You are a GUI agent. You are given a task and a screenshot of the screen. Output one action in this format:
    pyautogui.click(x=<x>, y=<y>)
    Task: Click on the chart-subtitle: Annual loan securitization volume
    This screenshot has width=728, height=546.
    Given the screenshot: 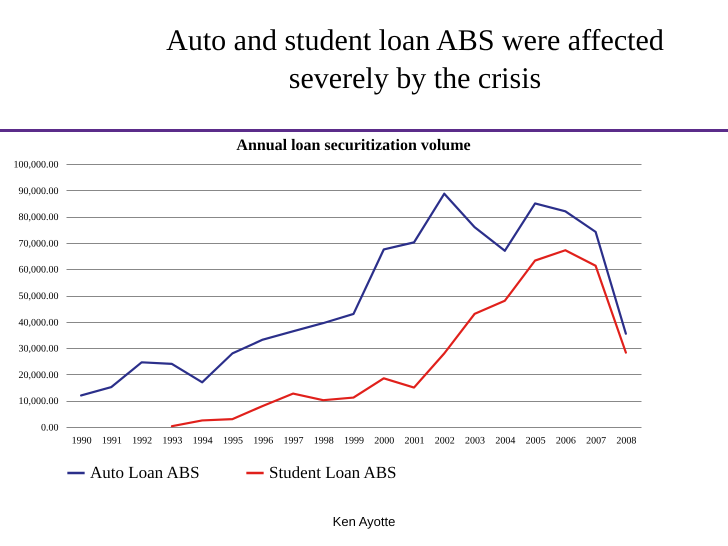 What is the action you would take?
    pyautogui.click(x=353, y=145)
    